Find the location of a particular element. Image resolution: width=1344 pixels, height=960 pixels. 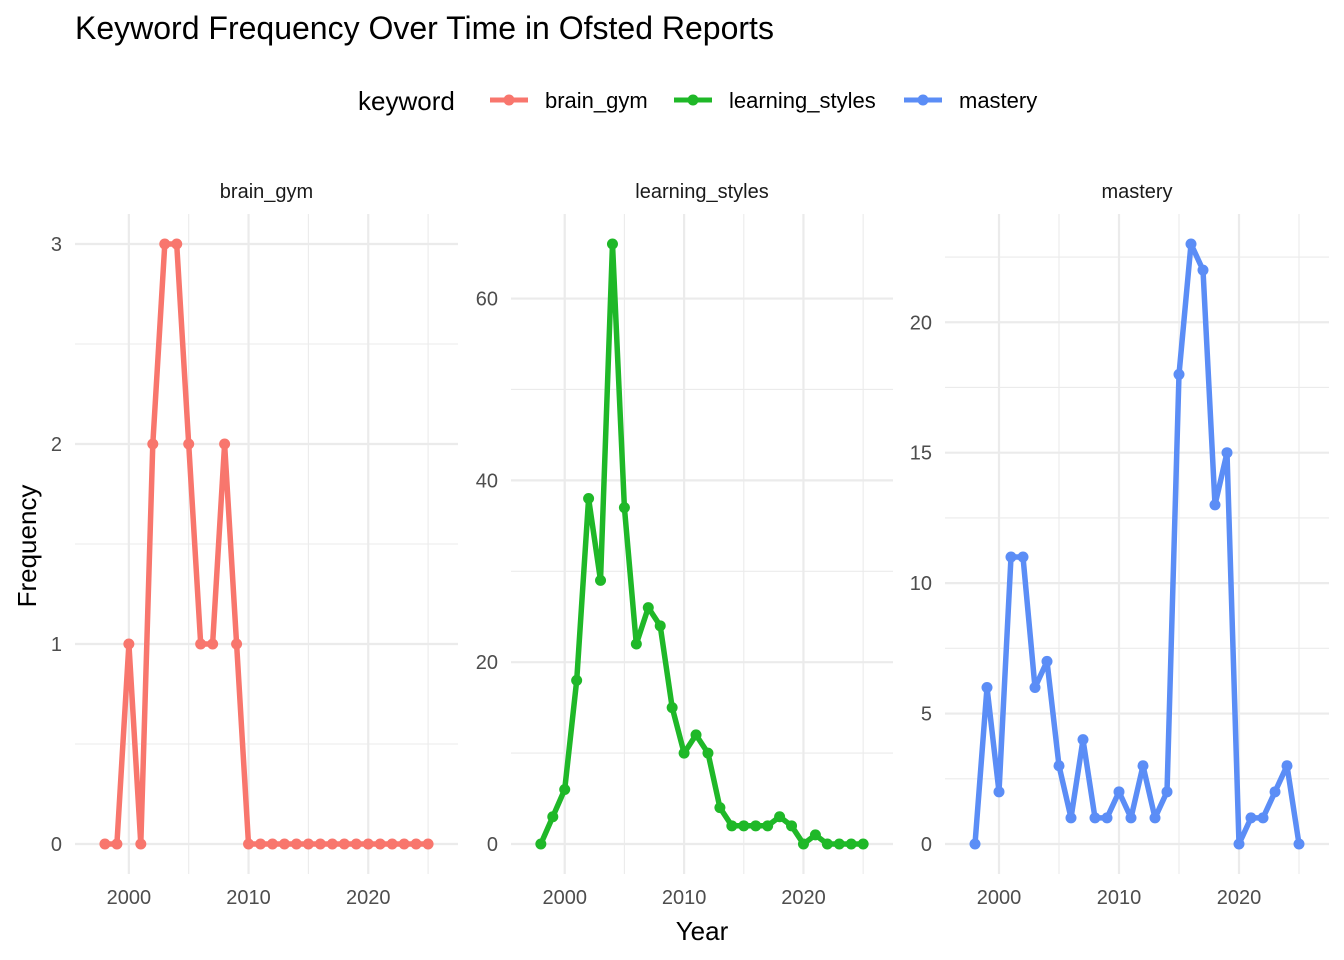

y-tick-label: 1 is located at coordinates (56, 645).